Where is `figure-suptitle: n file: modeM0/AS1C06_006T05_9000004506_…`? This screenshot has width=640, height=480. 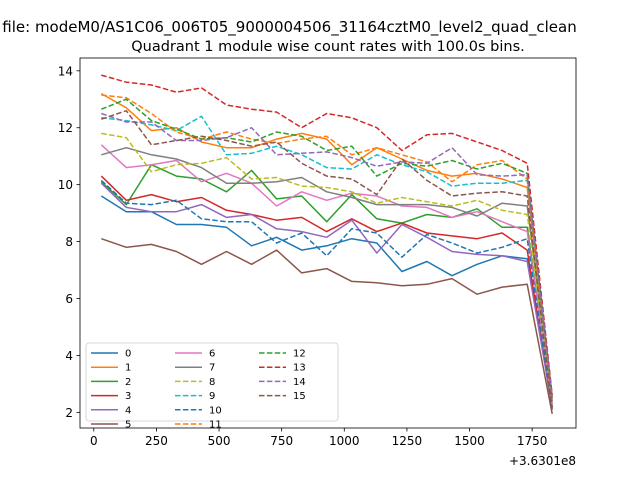
figure-suptitle: n file: modeM0/AS1C06_006T05_9000004506_… is located at coordinates (288, 27).